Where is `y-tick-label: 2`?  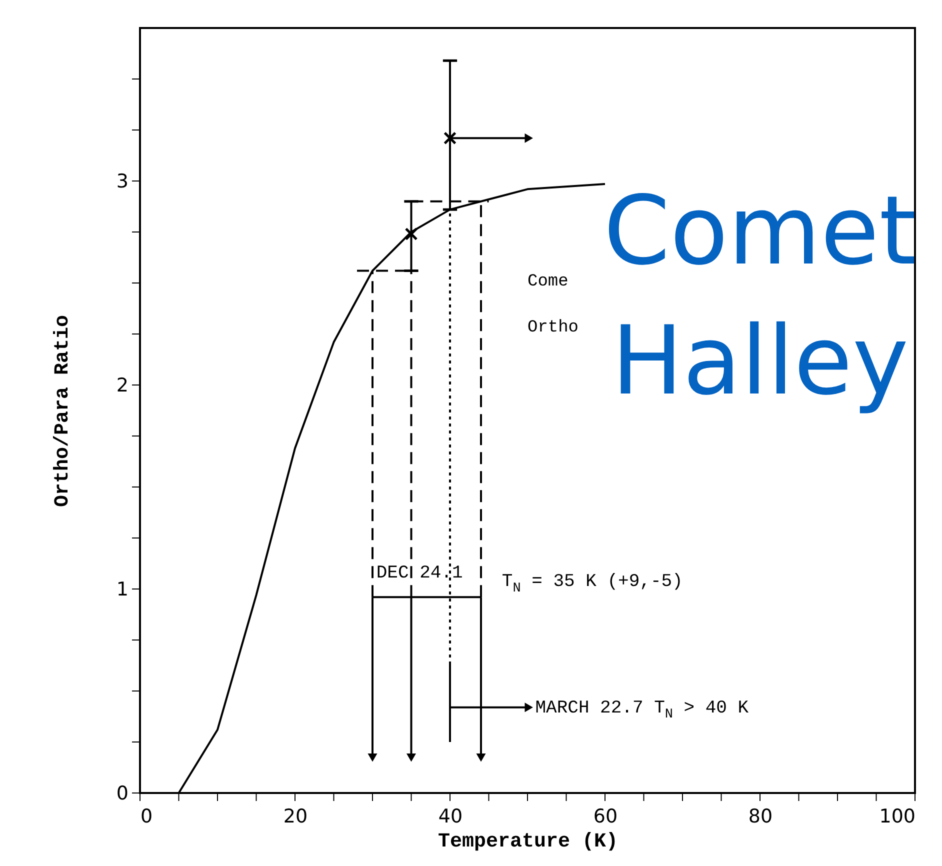 y-tick-label: 2 is located at coordinates (122, 385).